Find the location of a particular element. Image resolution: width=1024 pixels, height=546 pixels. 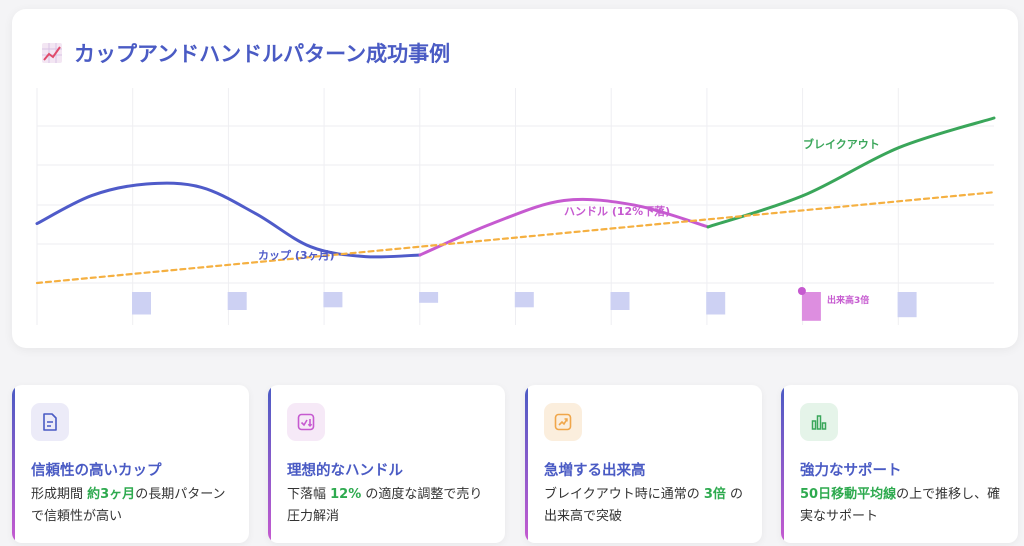

card-description: 50日移動平均線の上で推移し、確実なサポート is located at coordinates (900, 505).